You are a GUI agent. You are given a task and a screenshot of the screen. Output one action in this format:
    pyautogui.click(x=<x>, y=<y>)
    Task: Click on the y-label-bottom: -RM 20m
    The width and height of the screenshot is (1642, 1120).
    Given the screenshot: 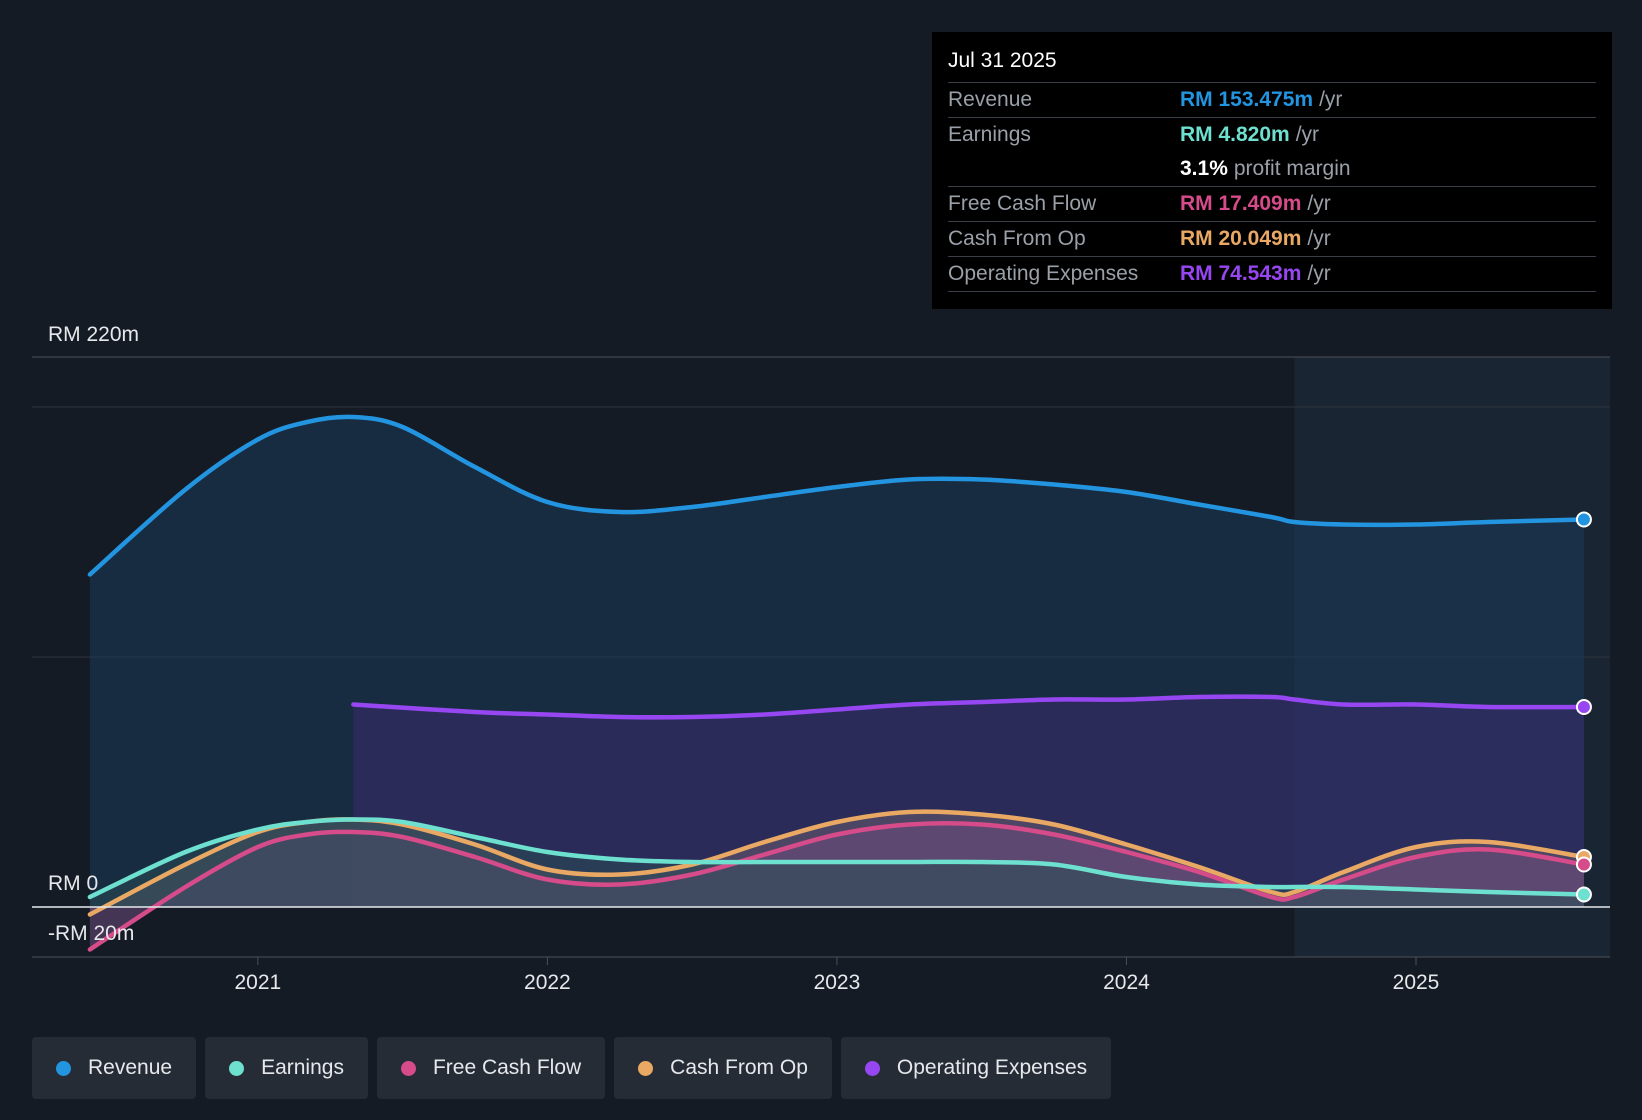 What is the action you would take?
    pyautogui.click(x=91, y=933)
    